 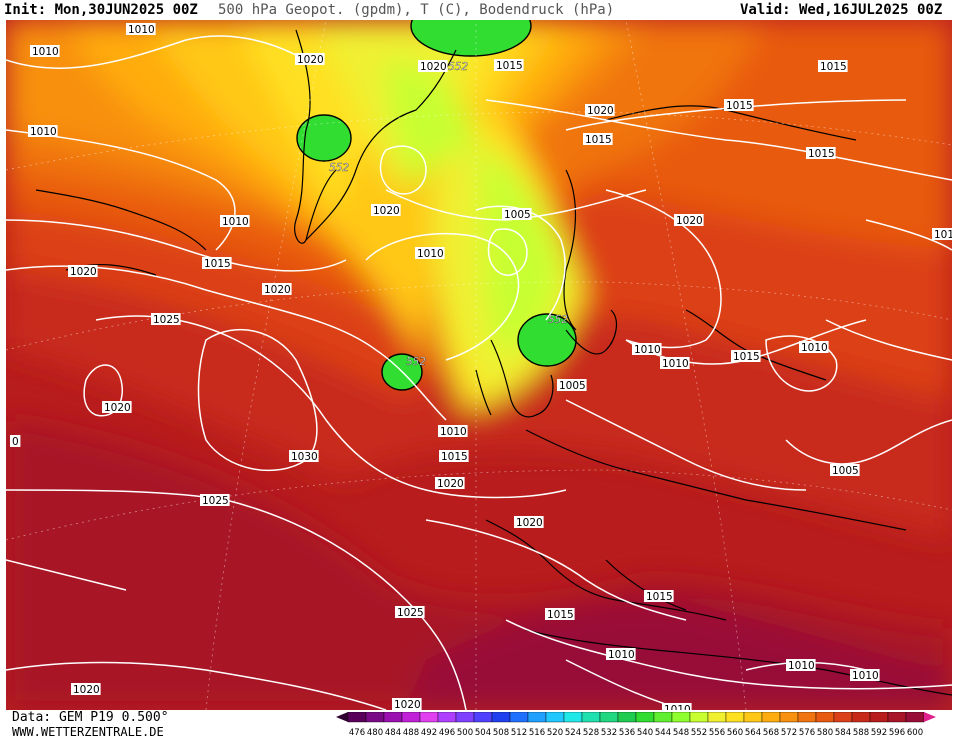 I want to click on scale-tick-label: 600, so click(x=915, y=733).